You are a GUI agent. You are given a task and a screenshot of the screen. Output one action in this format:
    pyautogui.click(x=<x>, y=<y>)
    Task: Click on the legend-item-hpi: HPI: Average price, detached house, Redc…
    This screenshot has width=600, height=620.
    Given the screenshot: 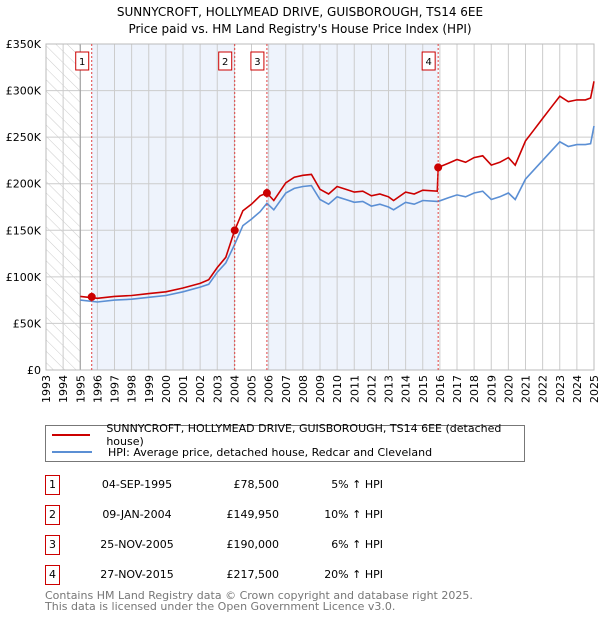 What is the action you would take?
    pyautogui.click(x=239, y=452)
    